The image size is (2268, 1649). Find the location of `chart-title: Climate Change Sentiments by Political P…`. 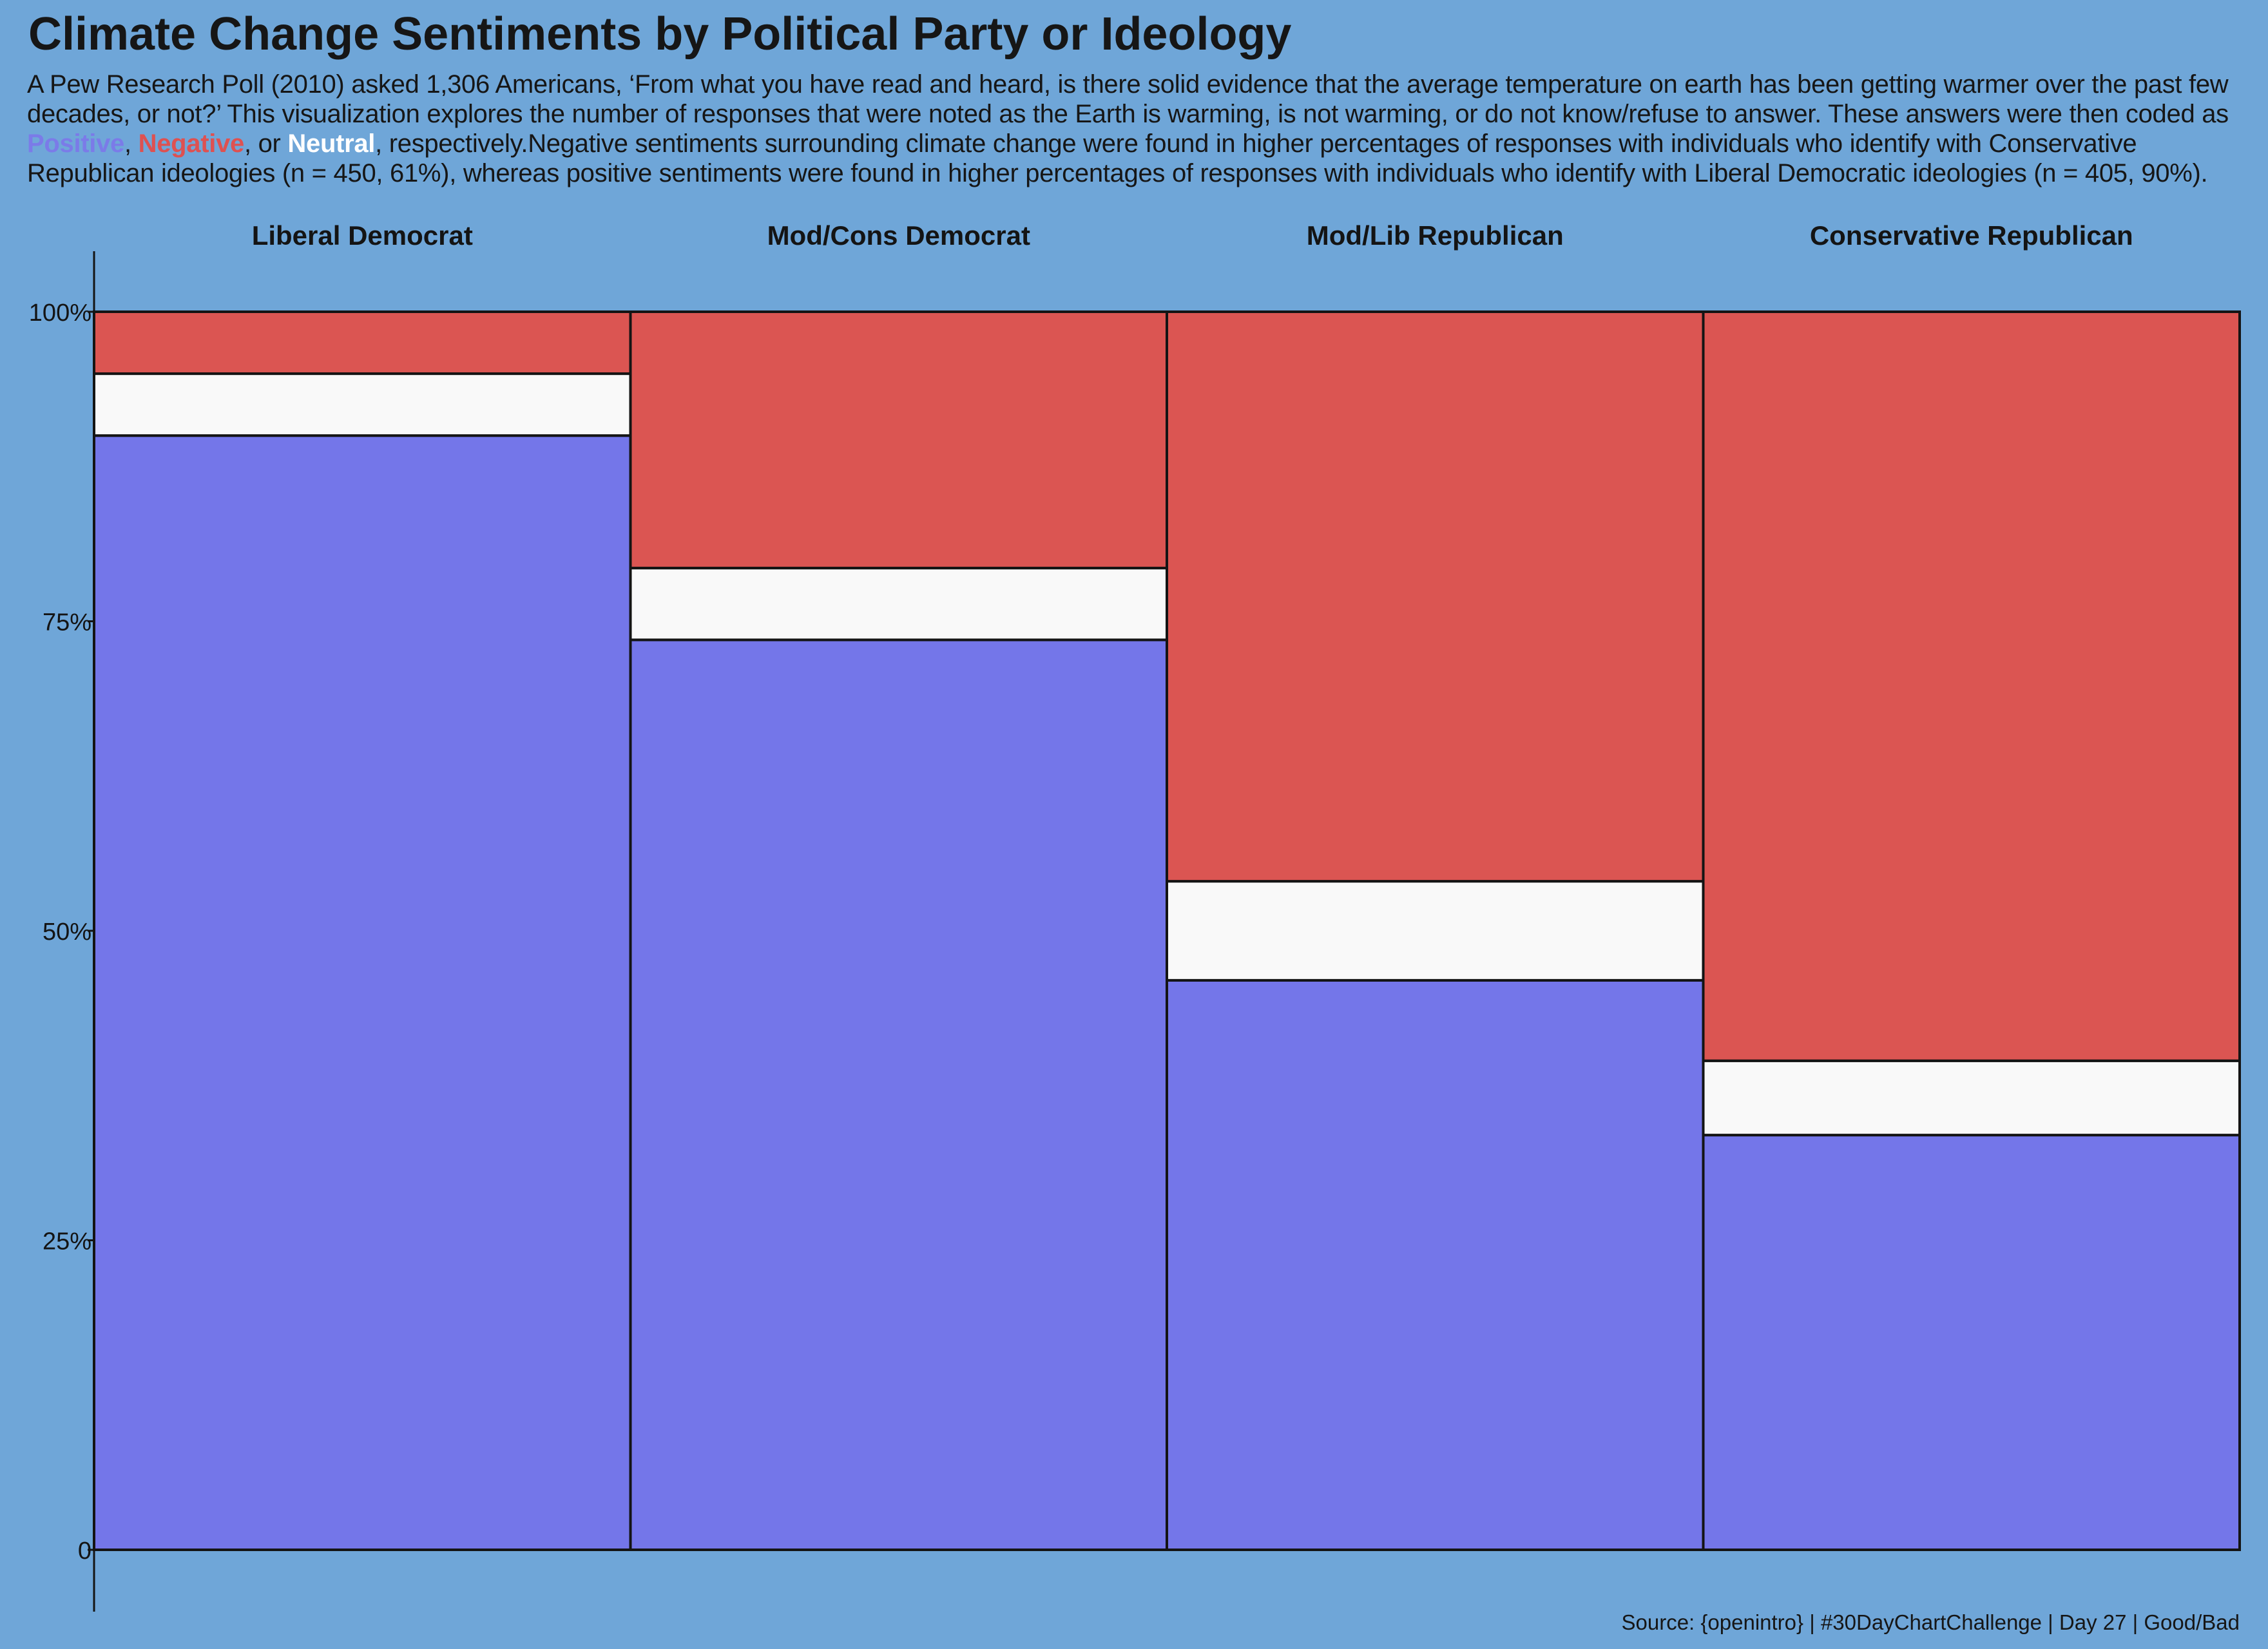

chart-title: Climate Change Sentiments by Political P… is located at coordinates (660, 34).